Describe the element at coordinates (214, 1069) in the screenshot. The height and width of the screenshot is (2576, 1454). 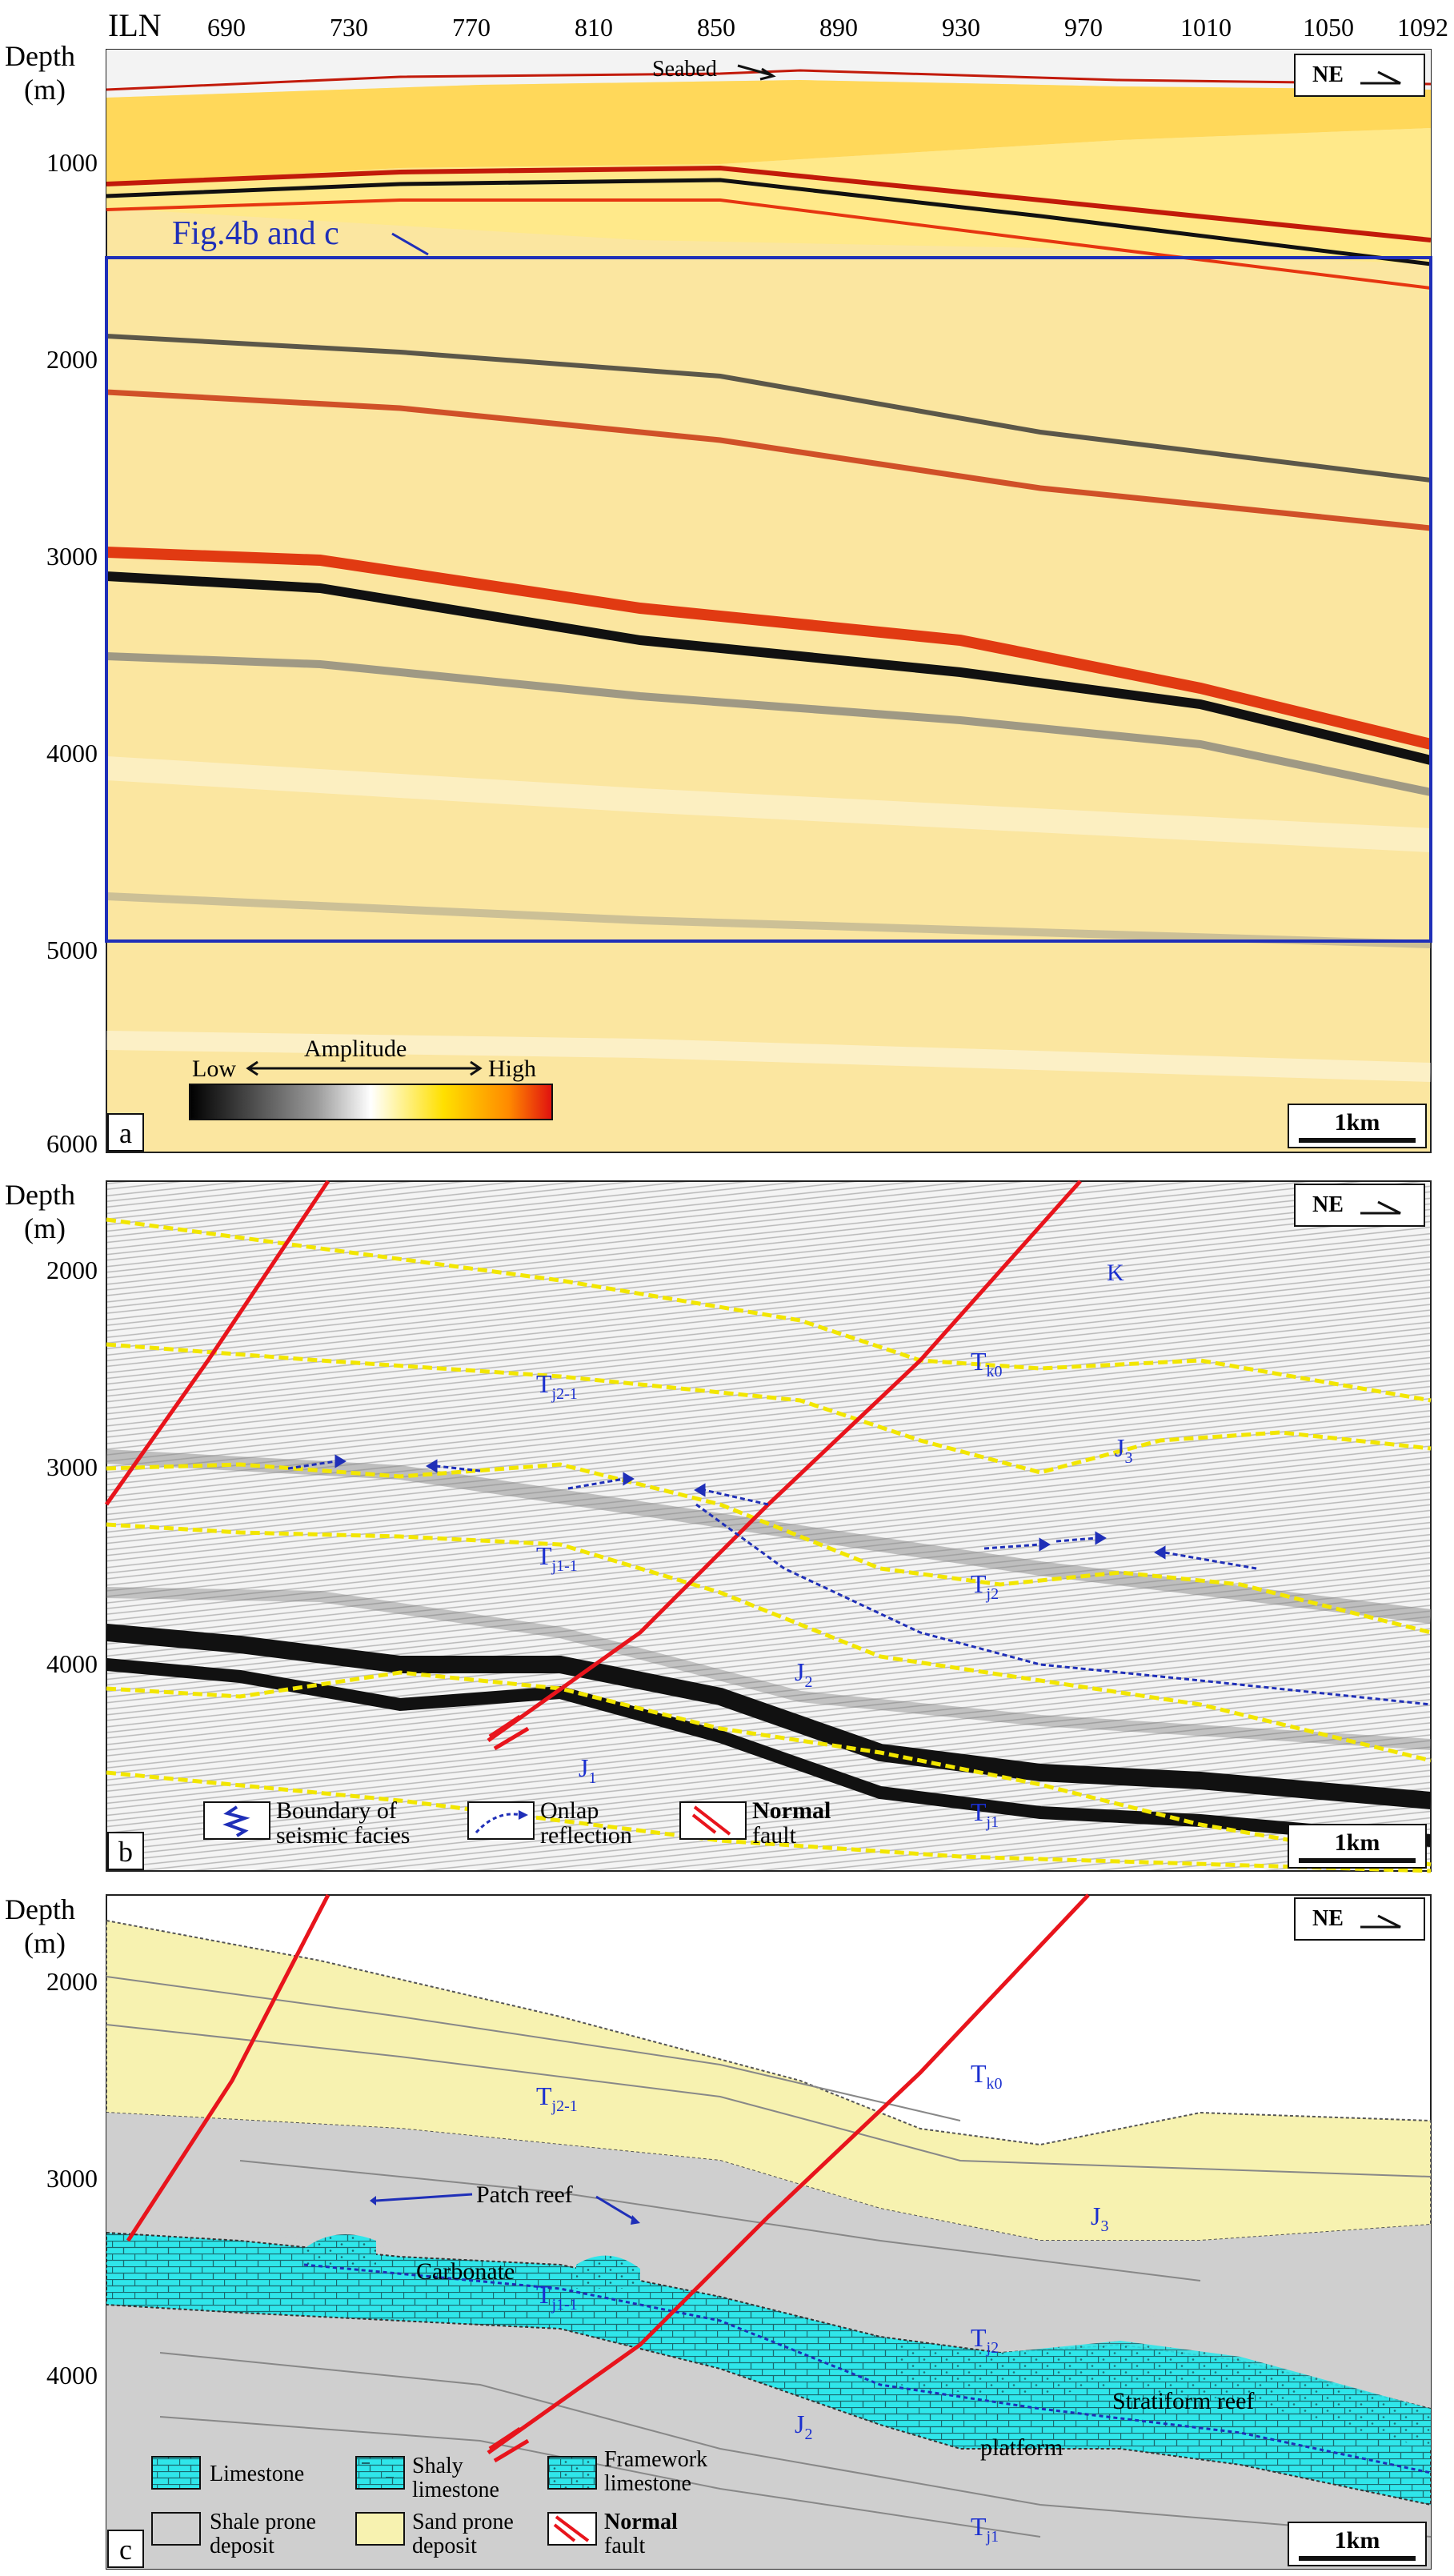
I see `colorbar-low-label: Low` at that location.